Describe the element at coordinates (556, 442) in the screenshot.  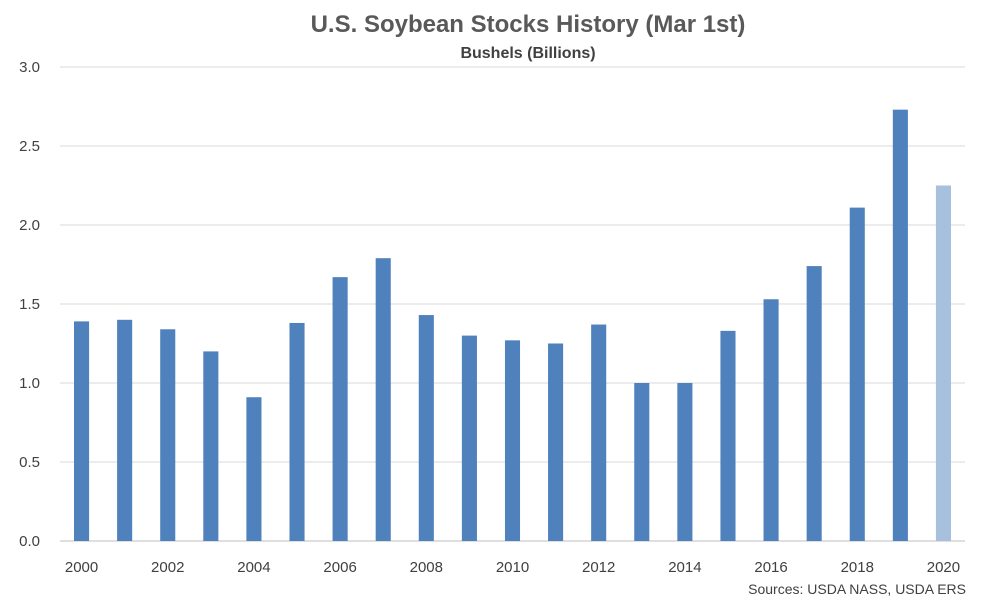
I see `bar-2011` at that location.